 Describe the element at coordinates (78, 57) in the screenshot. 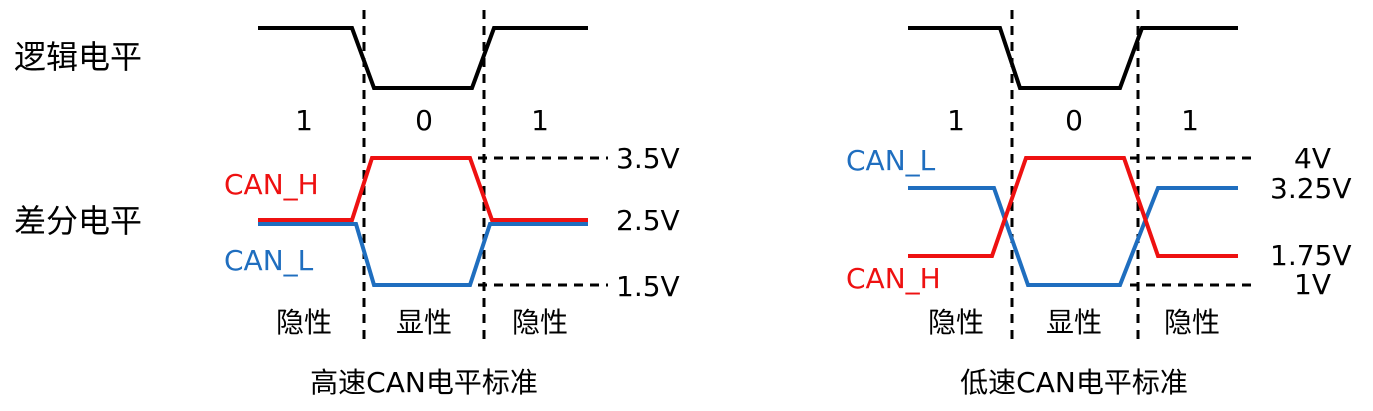

I see `logic-level-label: 逻辑电平` at that location.